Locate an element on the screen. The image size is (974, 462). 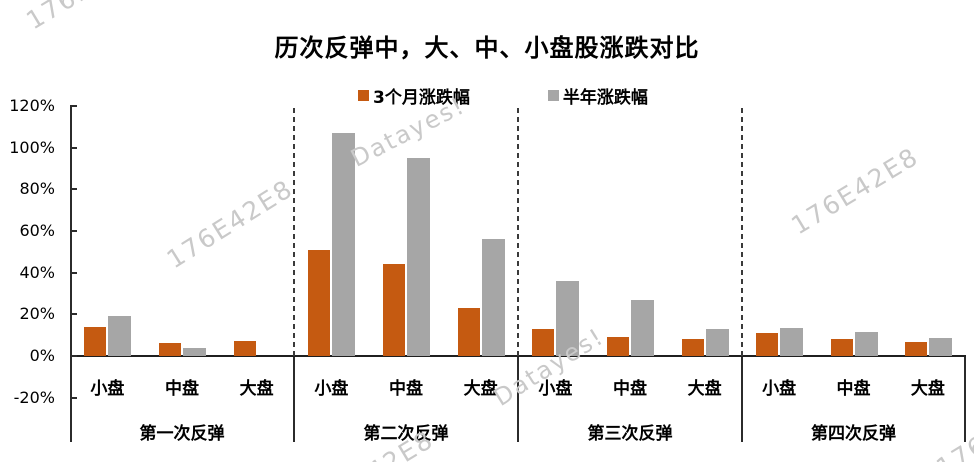
group-label: 第一次反弹 is located at coordinates (182, 434).